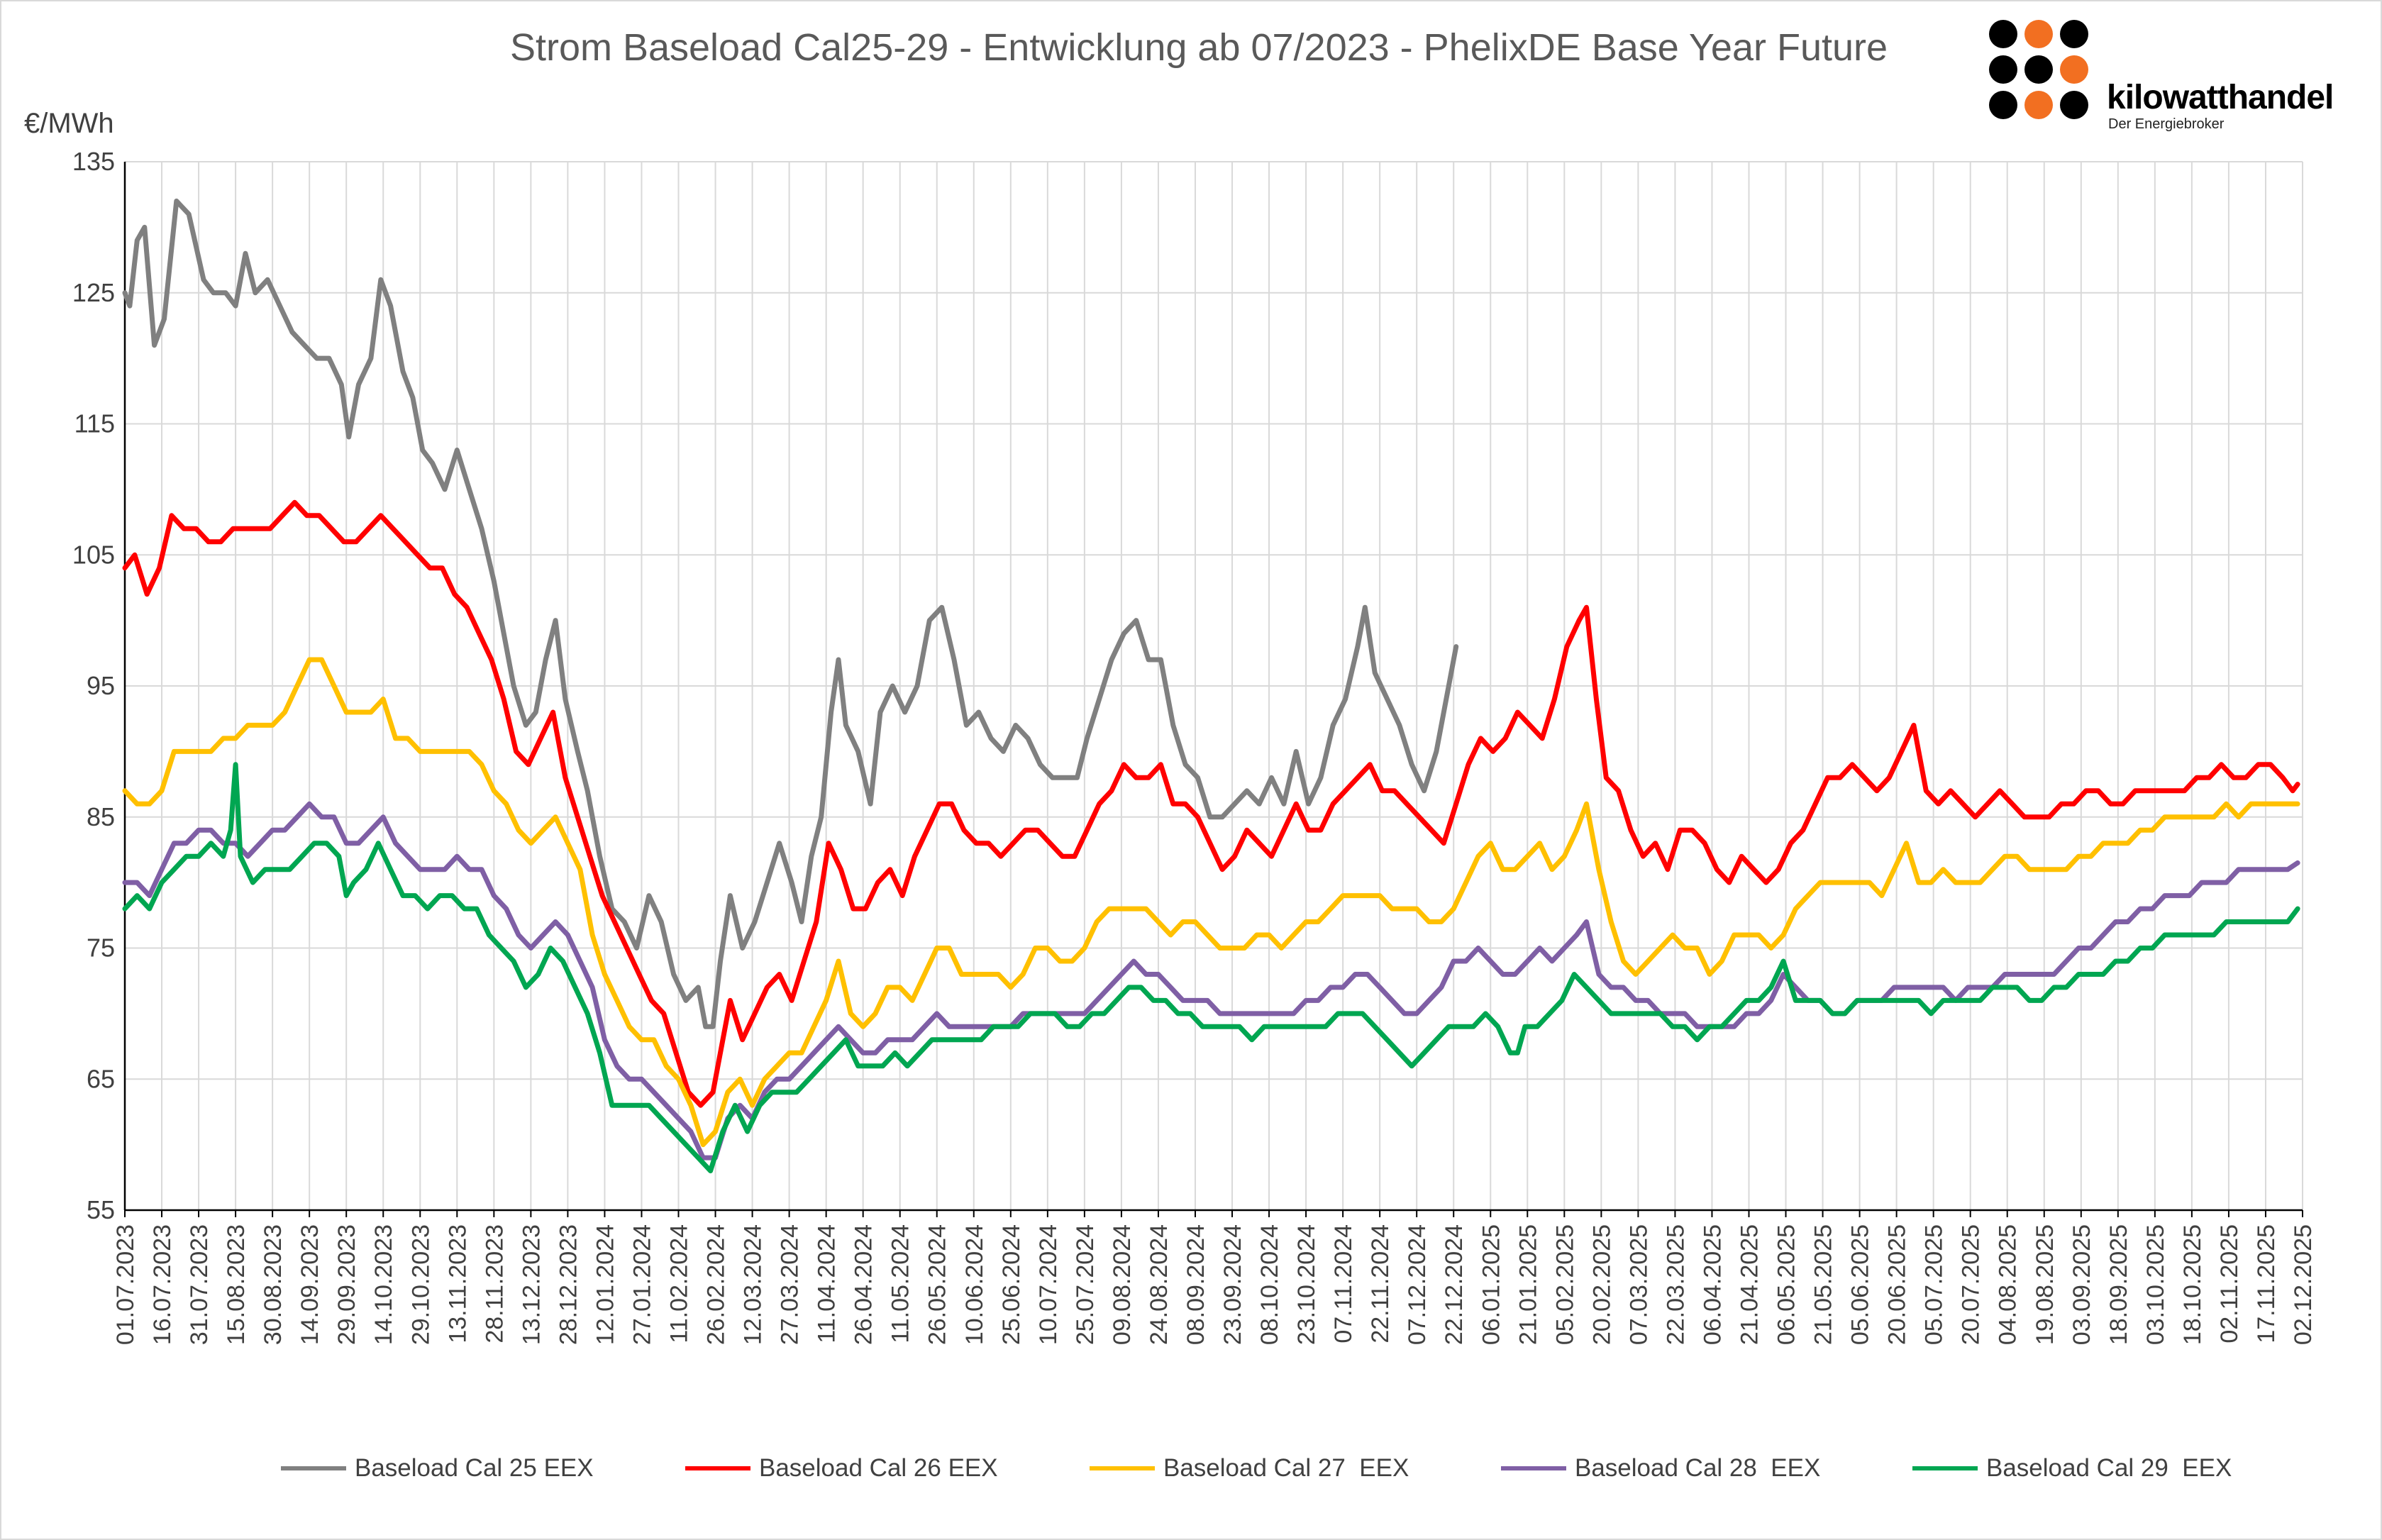 The height and width of the screenshot is (1540, 2382). Describe the element at coordinates (2008, 1284) in the screenshot. I see `x-tick-label: 04.08.2025` at that location.